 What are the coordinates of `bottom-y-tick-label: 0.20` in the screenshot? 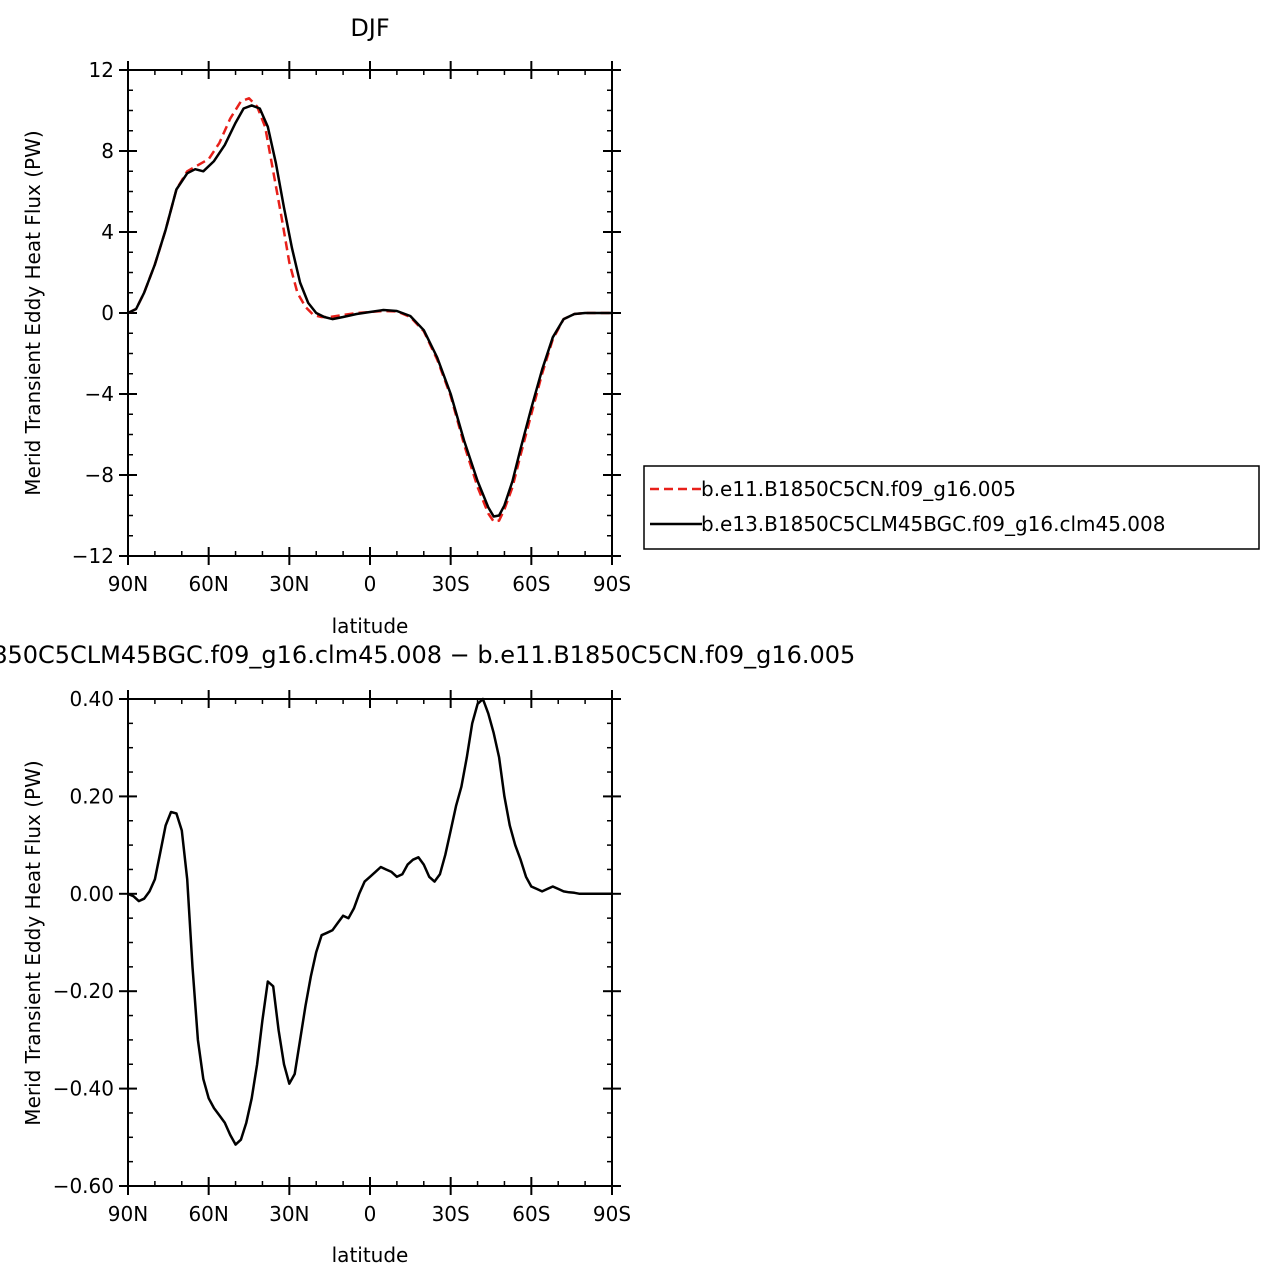 It's located at (91, 796).